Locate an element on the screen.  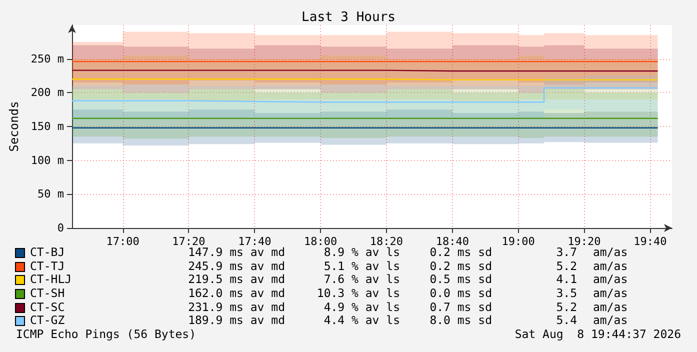
legend-label: CT-TJ is located at coordinates (47, 266).